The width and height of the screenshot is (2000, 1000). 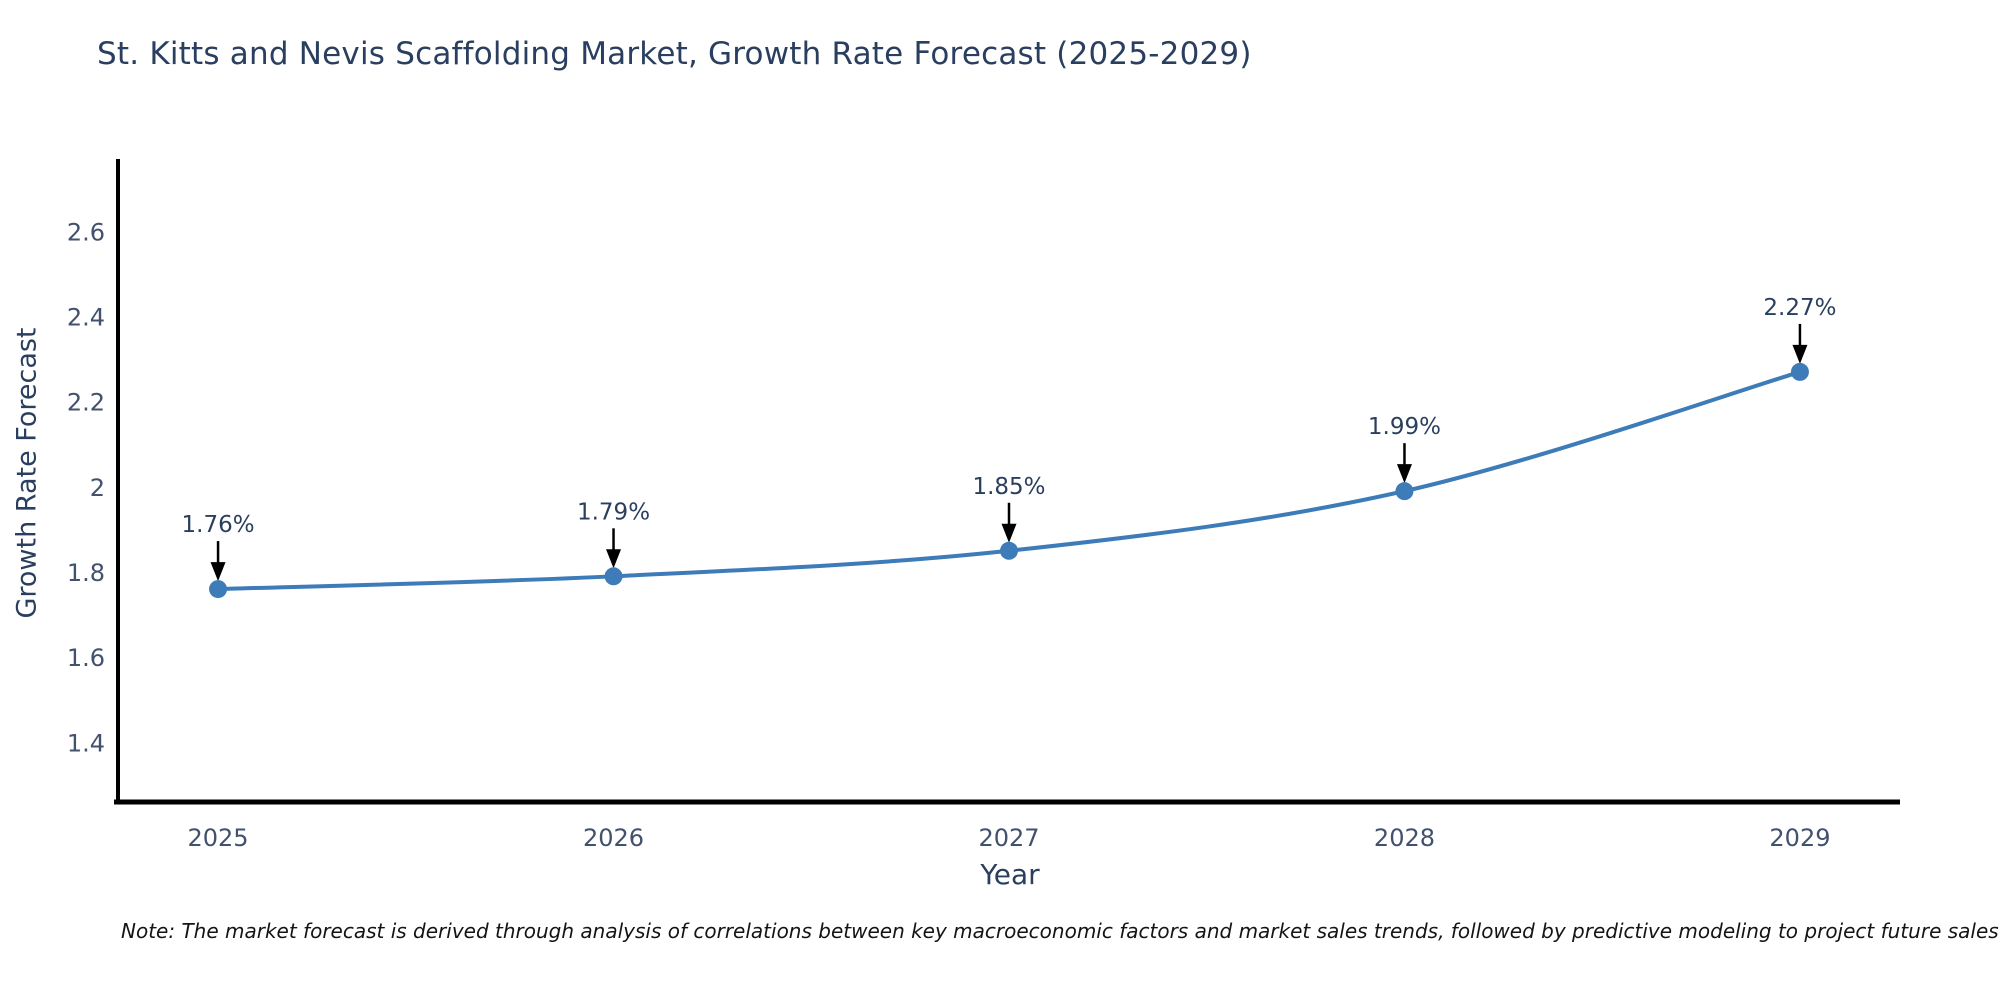 What do you see at coordinates (86, 743) in the screenshot?
I see `y-tick-label: 1.4` at bounding box center [86, 743].